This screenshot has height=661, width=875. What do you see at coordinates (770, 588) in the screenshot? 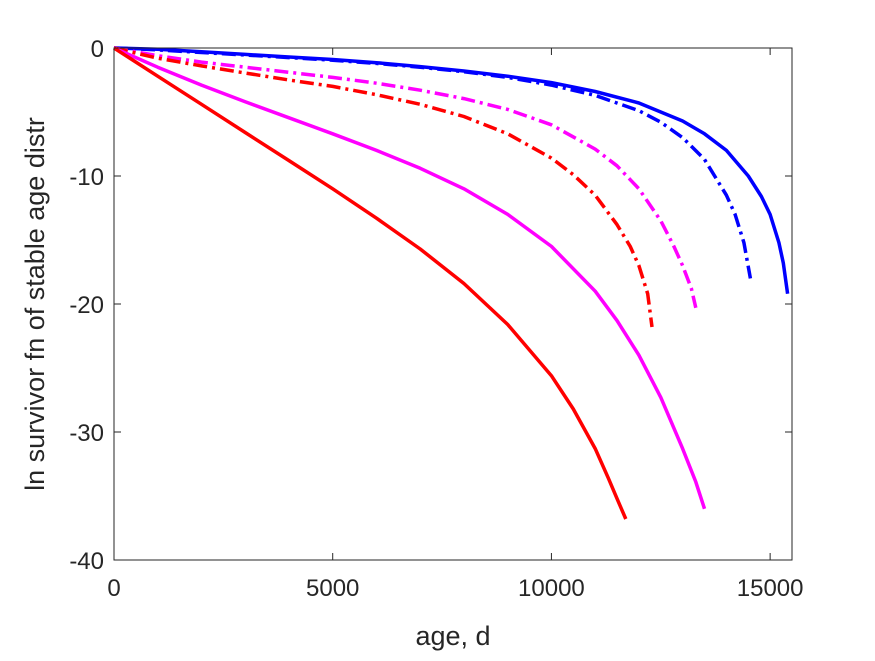
I see `x-tick-label: 15000` at bounding box center [770, 588].